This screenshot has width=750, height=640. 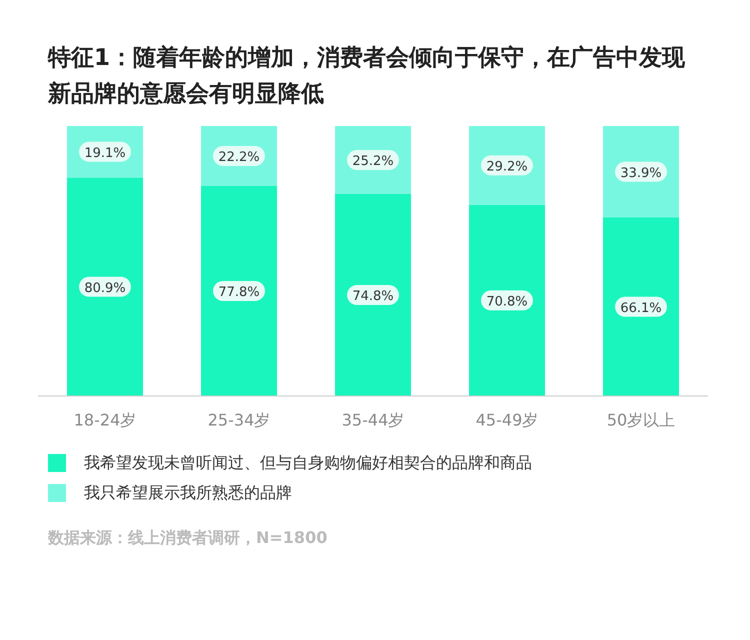 What do you see at coordinates (507, 166) in the screenshot?
I see `data-label: 29.2%` at bounding box center [507, 166].